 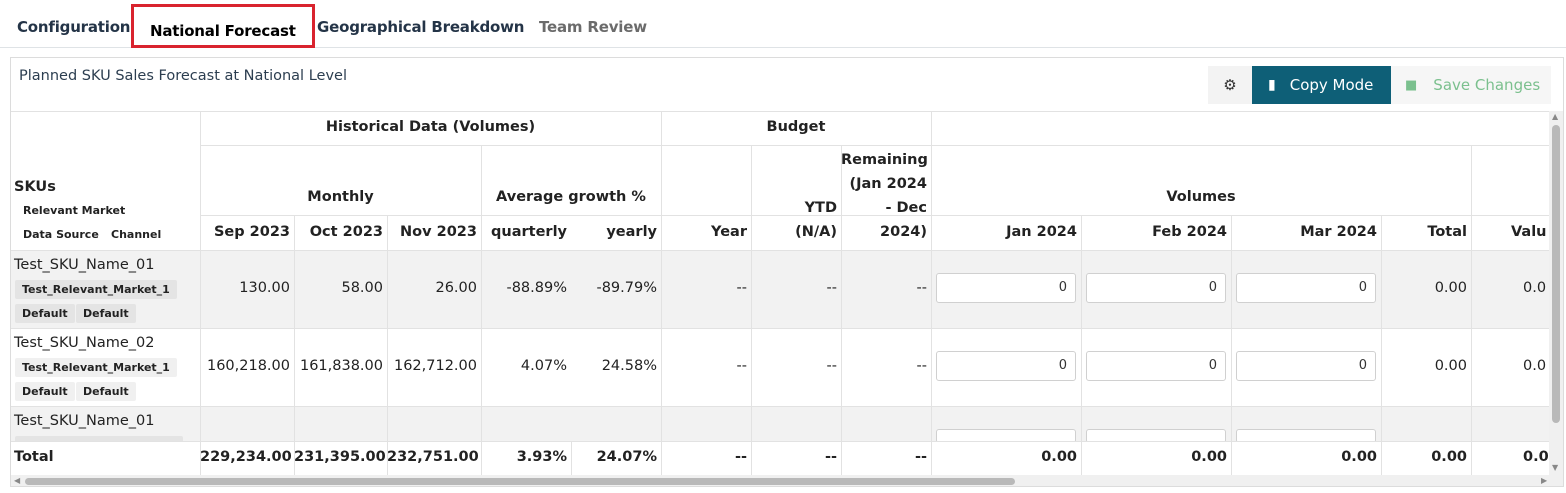 I want to click on total-oct: 231,395.00, so click(x=340, y=457).